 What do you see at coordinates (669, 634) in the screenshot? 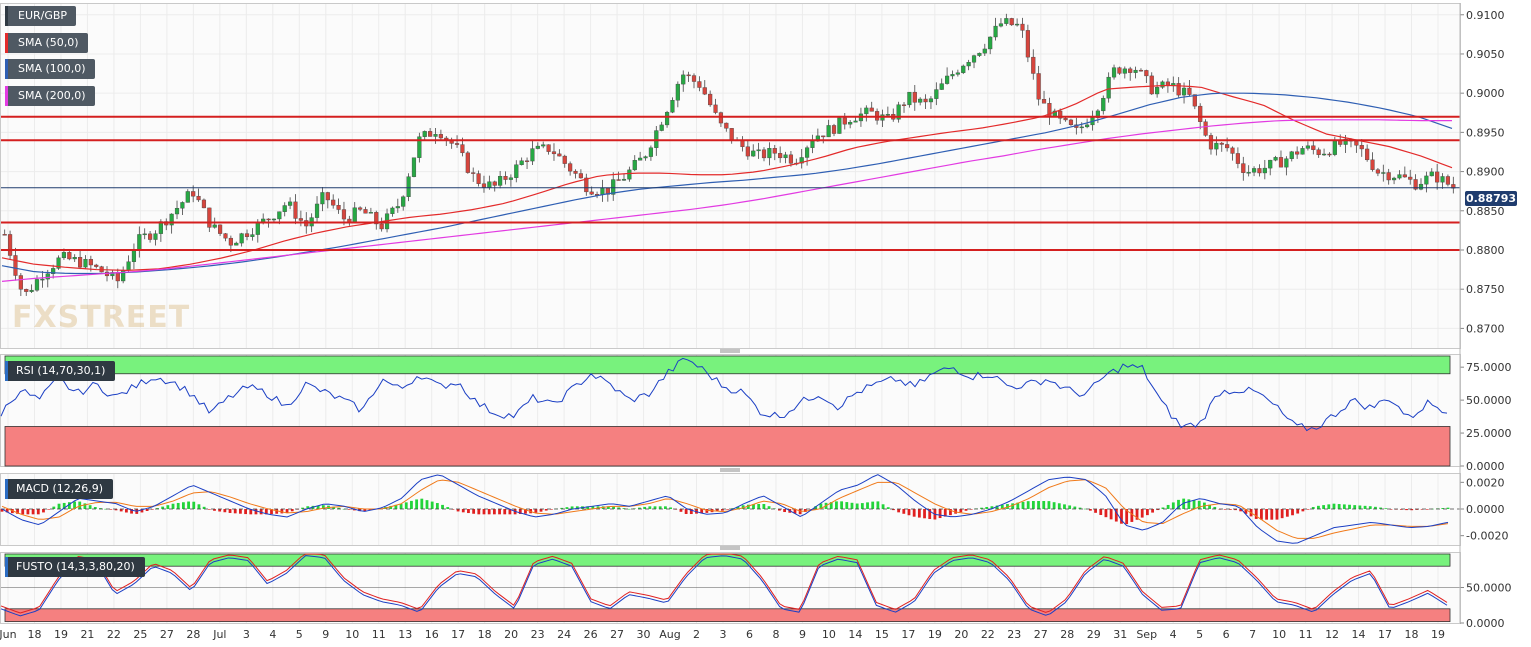
I see `x-tick-label: Aug` at bounding box center [669, 634].